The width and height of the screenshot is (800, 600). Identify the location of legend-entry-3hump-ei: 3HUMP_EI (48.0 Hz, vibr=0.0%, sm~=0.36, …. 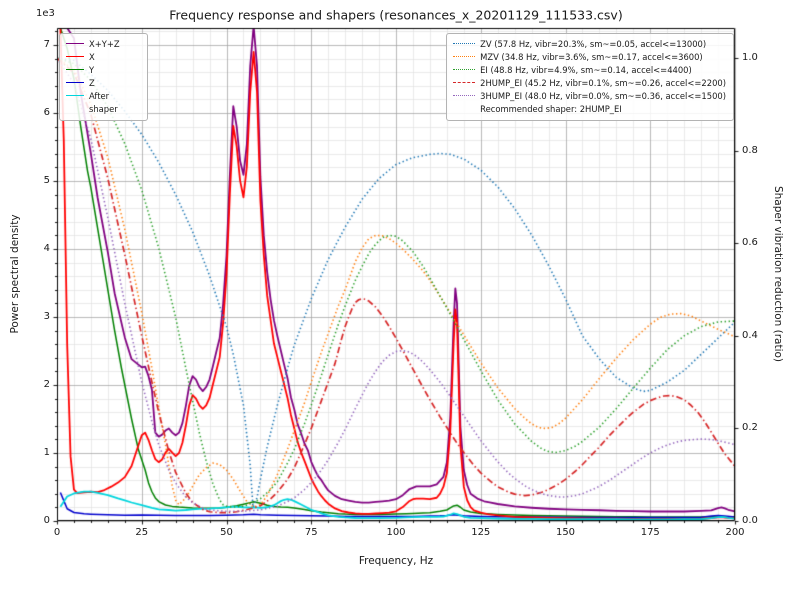
(589, 96).